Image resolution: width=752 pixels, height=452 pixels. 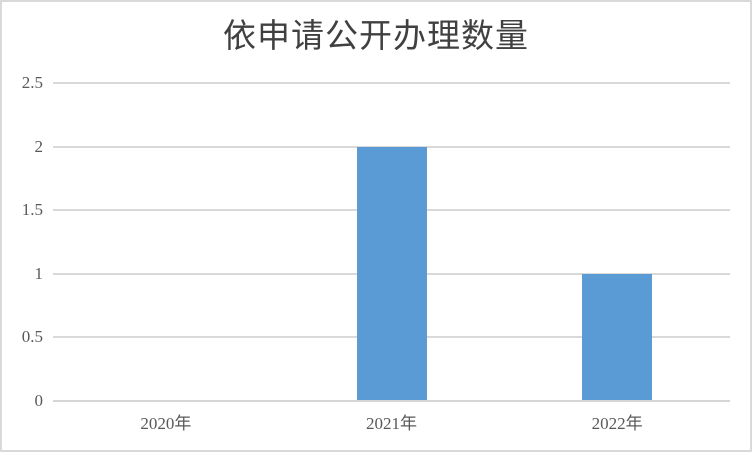 I want to click on y-tick-label-0.5: 0.5, so click(x=32, y=337).